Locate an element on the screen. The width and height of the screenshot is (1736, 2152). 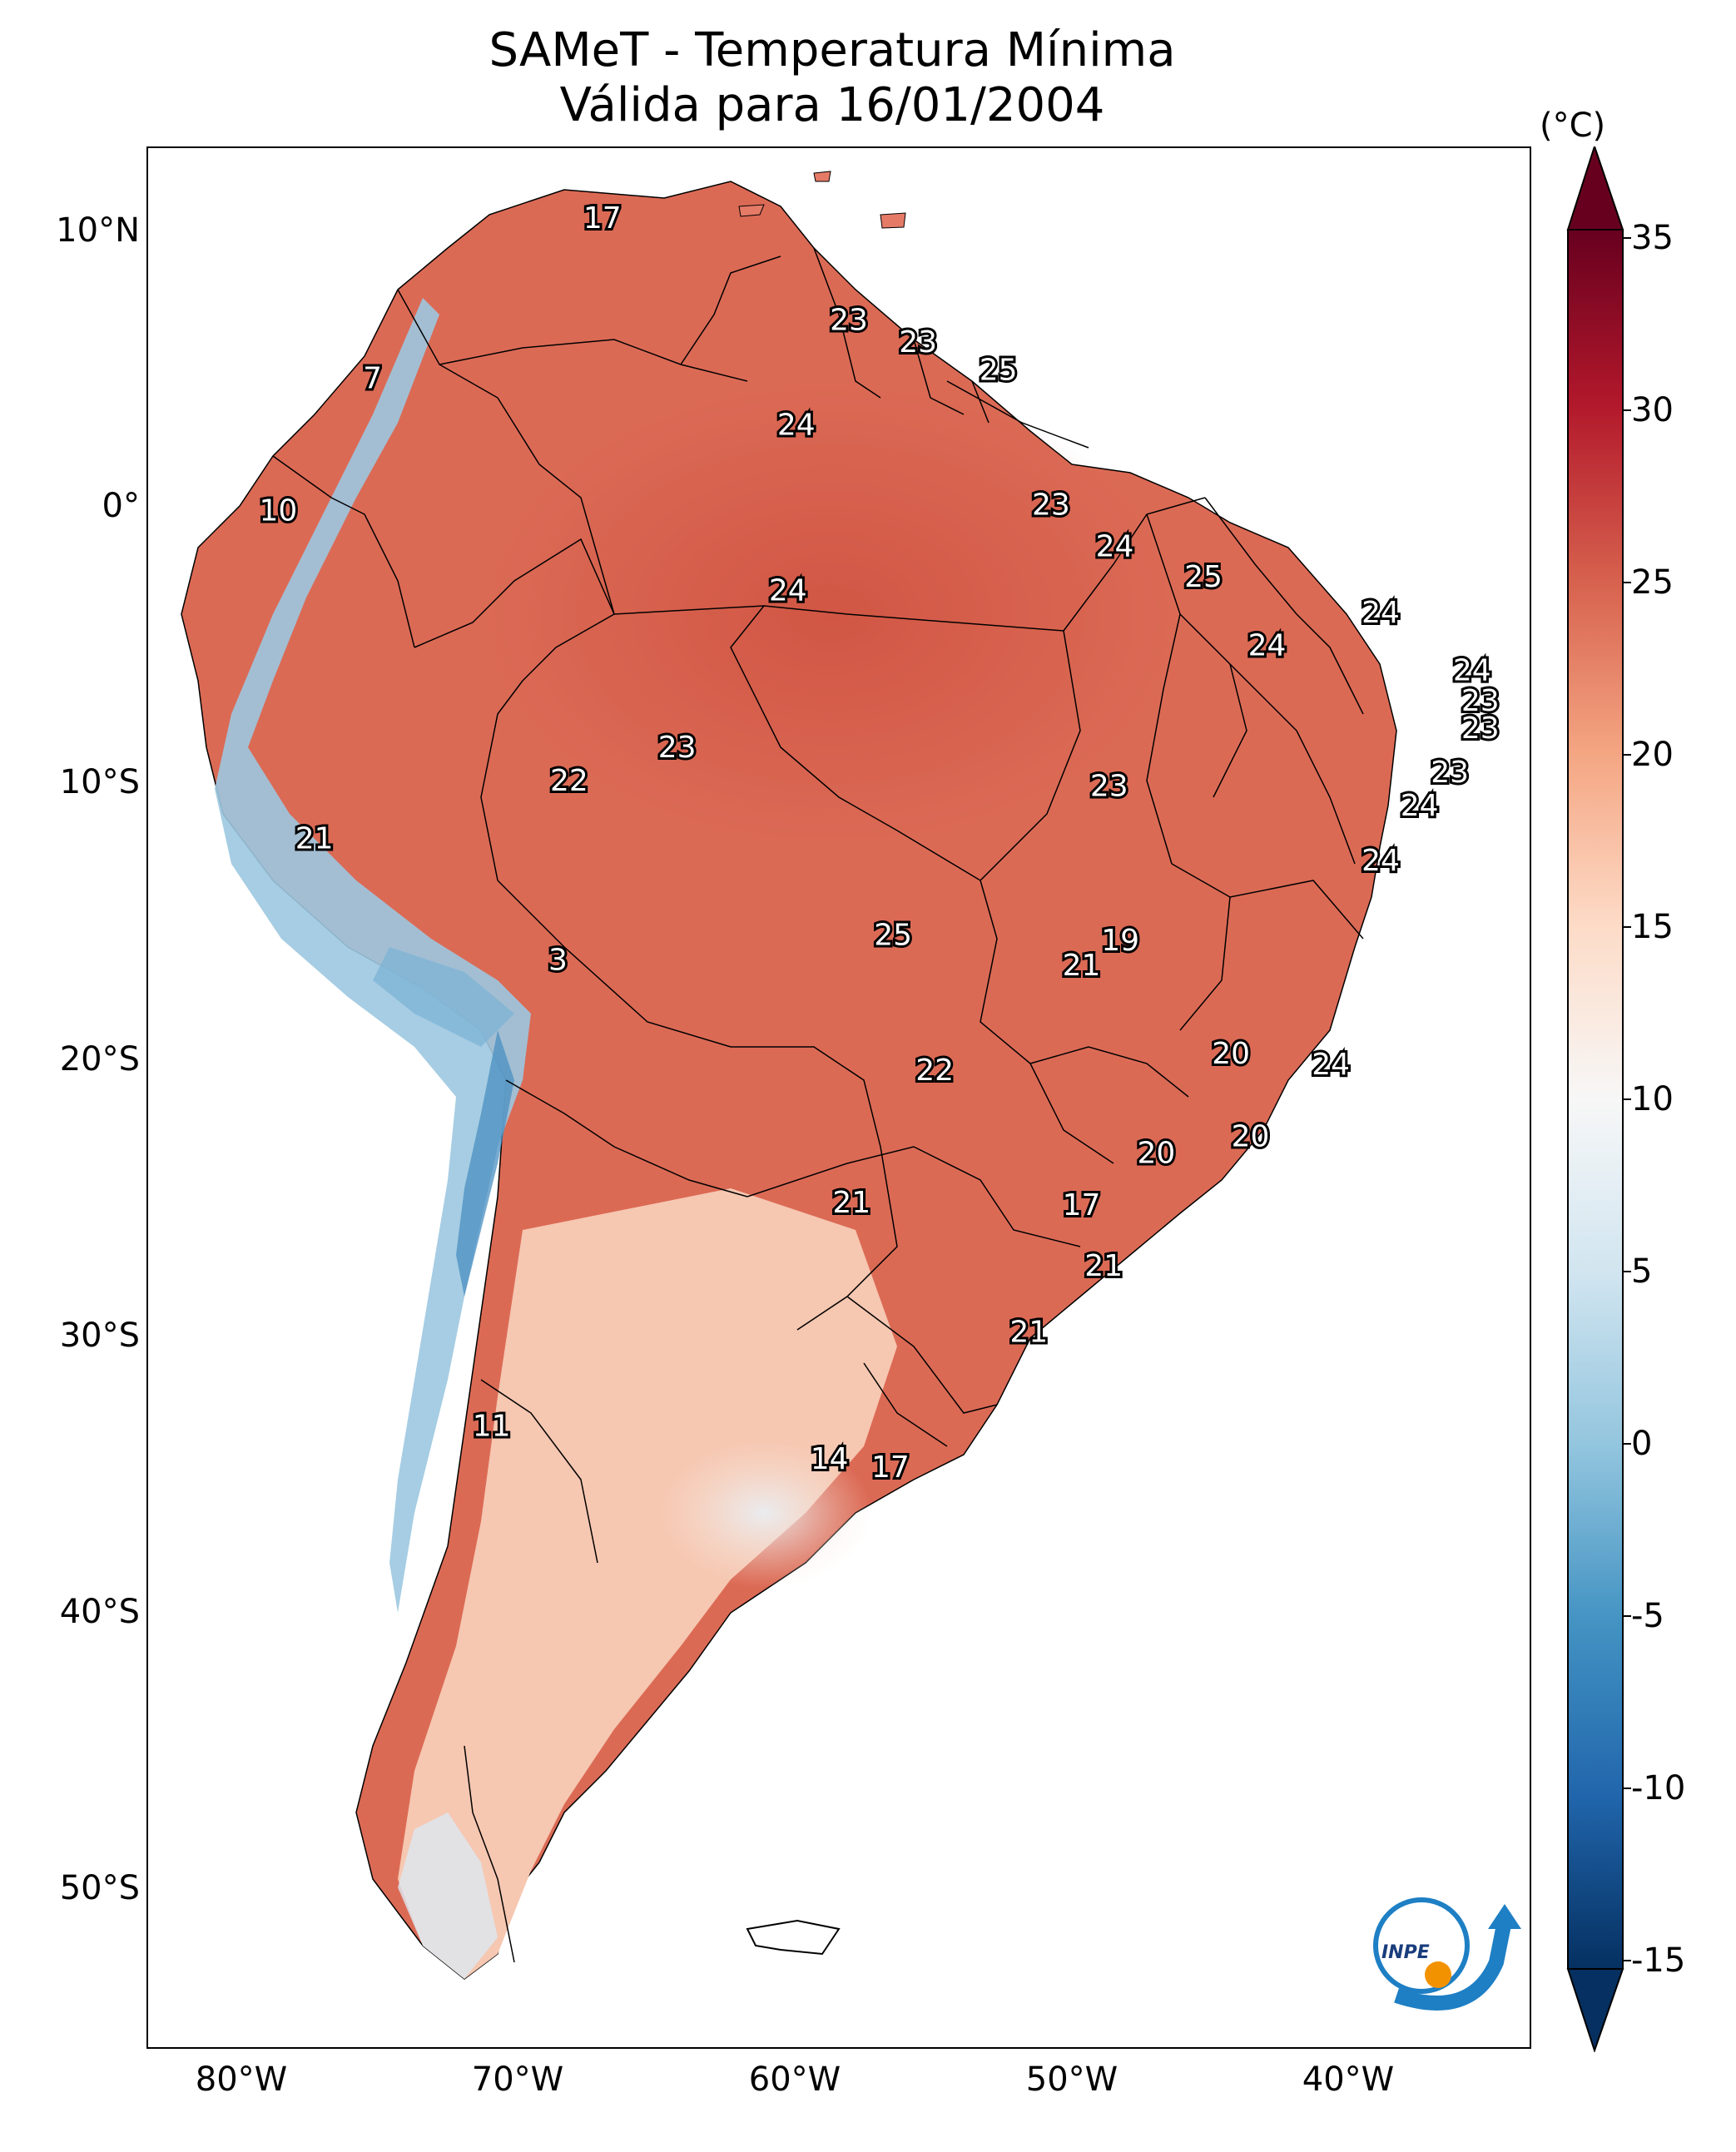
andes-cold-band is located at coordinates (373, 955).